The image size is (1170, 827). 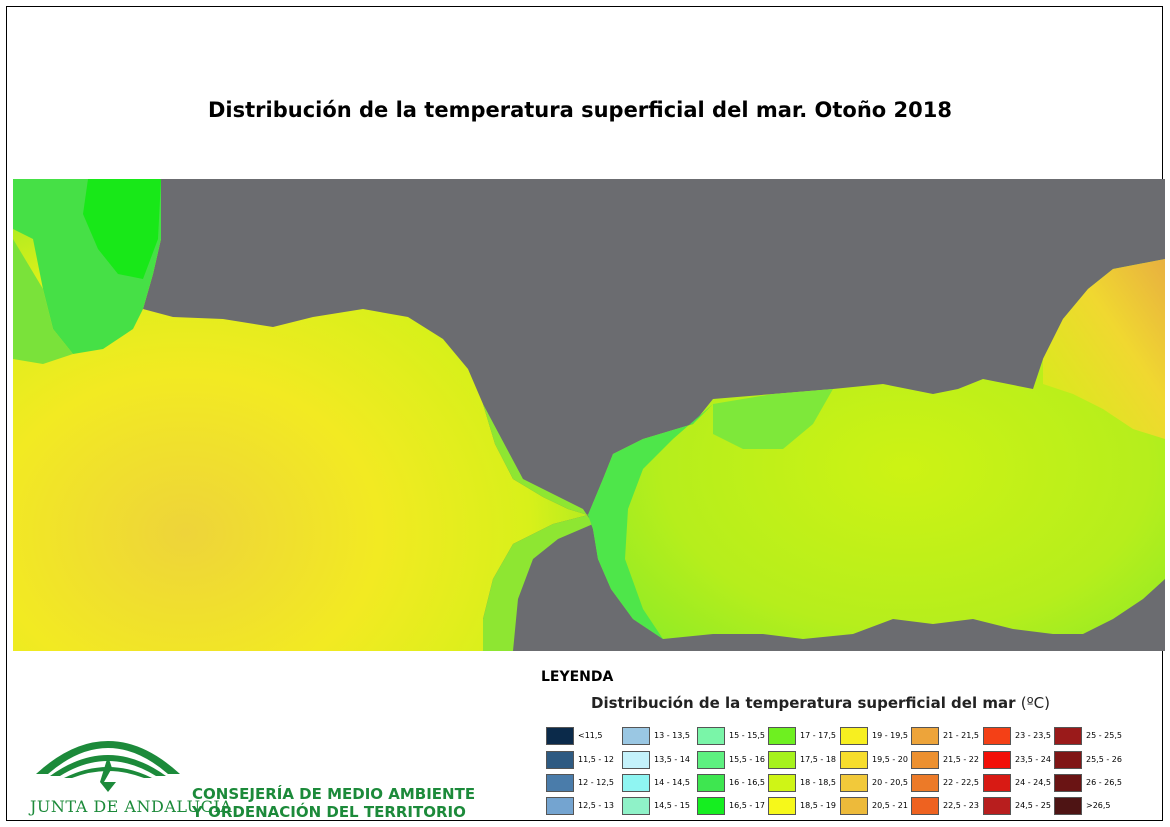 I want to click on legend-label: 25 - 25,5, so click(x=1104, y=735).